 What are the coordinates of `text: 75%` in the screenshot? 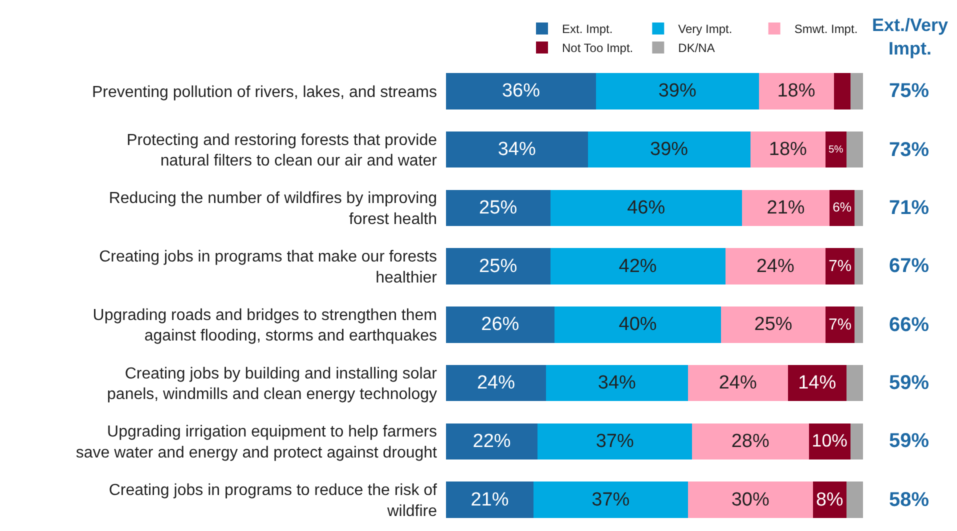 It's located at (909, 91).